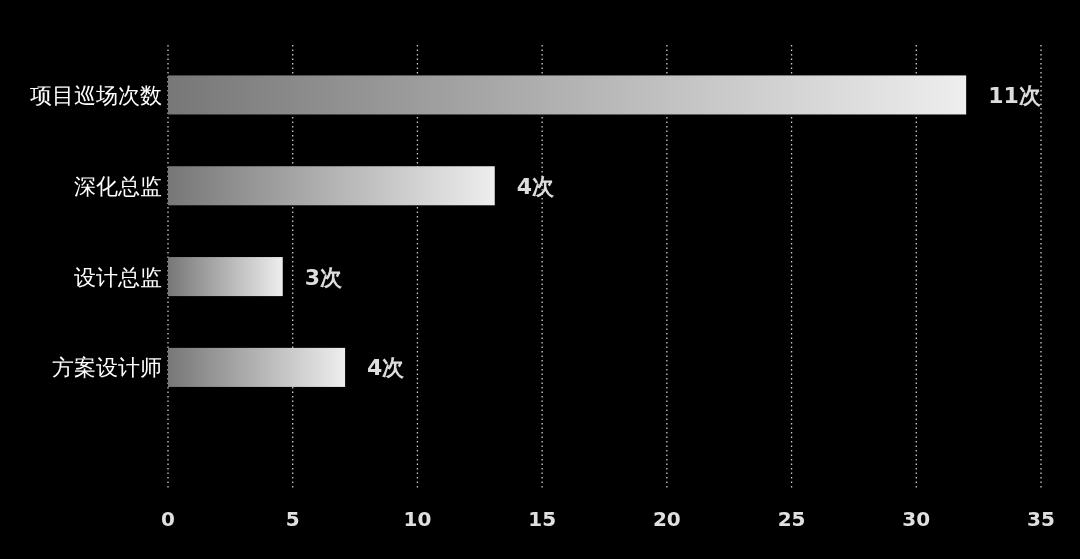 Image resolution: width=1080 pixels, height=559 pixels. I want to click on annotation: 11次, so click(1015, 95).